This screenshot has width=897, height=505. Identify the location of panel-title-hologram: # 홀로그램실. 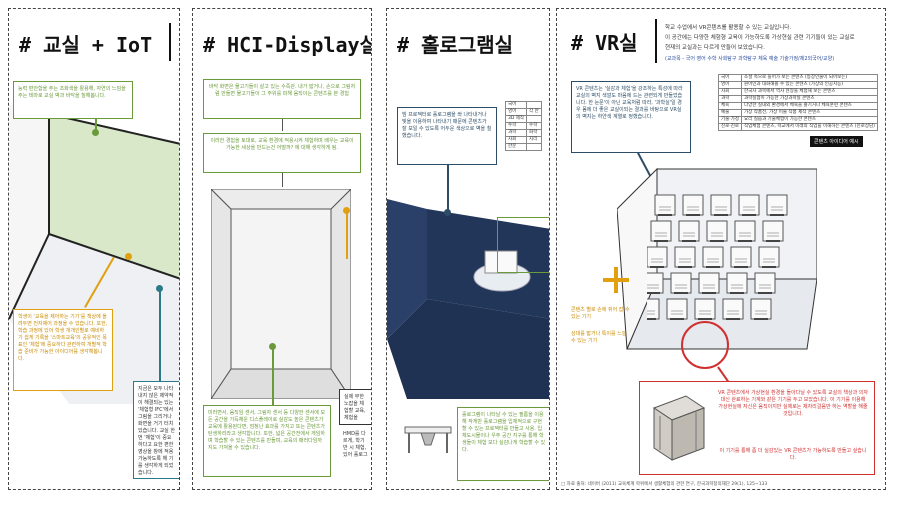
(455, 45).